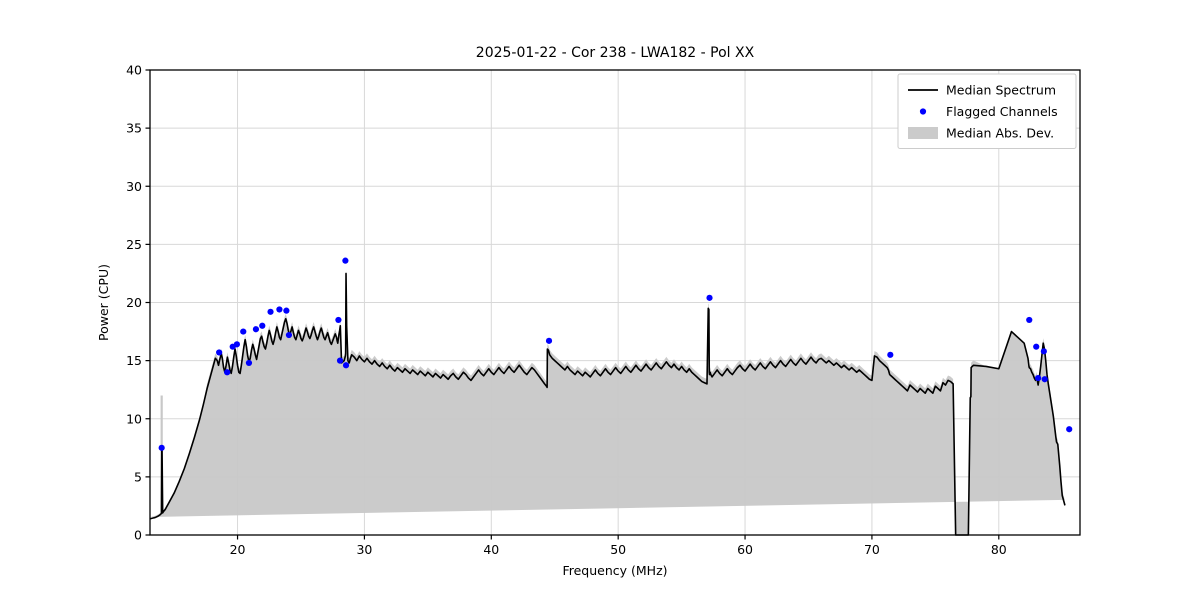 The width and height of the screenshot is (1200, 600). I want to click on page-title: 2025-01-22 - Cor 238 - LWA182 - Pol XX, so click(615, 53).